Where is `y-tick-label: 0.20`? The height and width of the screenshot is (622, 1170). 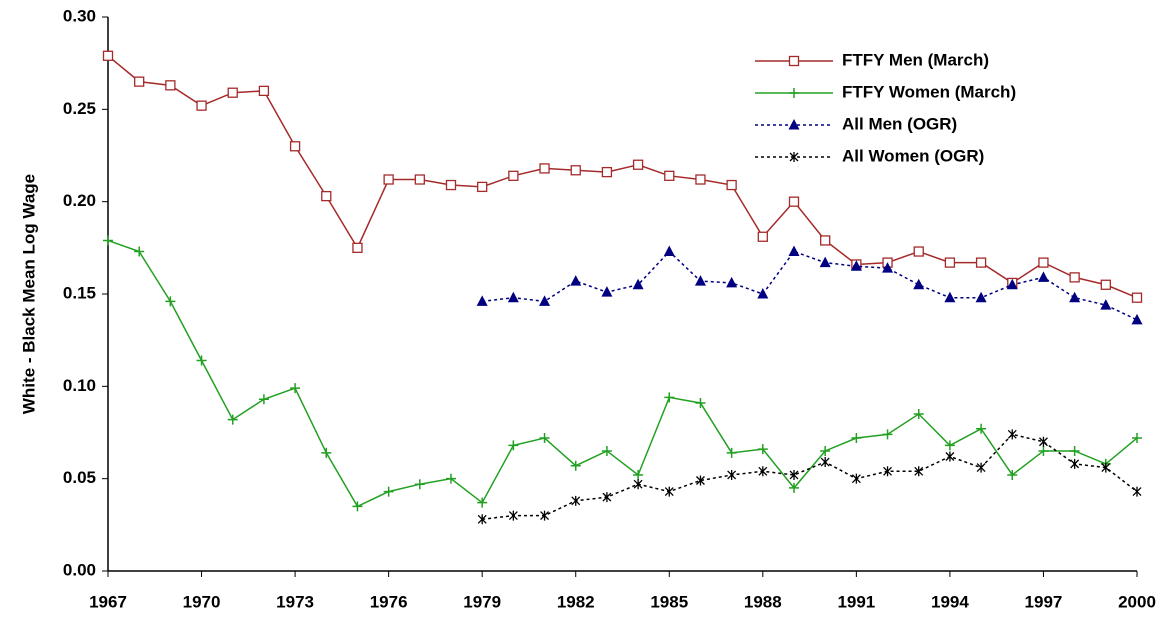
y-tick-label: 0.20 is located at coordinates (79, 200).